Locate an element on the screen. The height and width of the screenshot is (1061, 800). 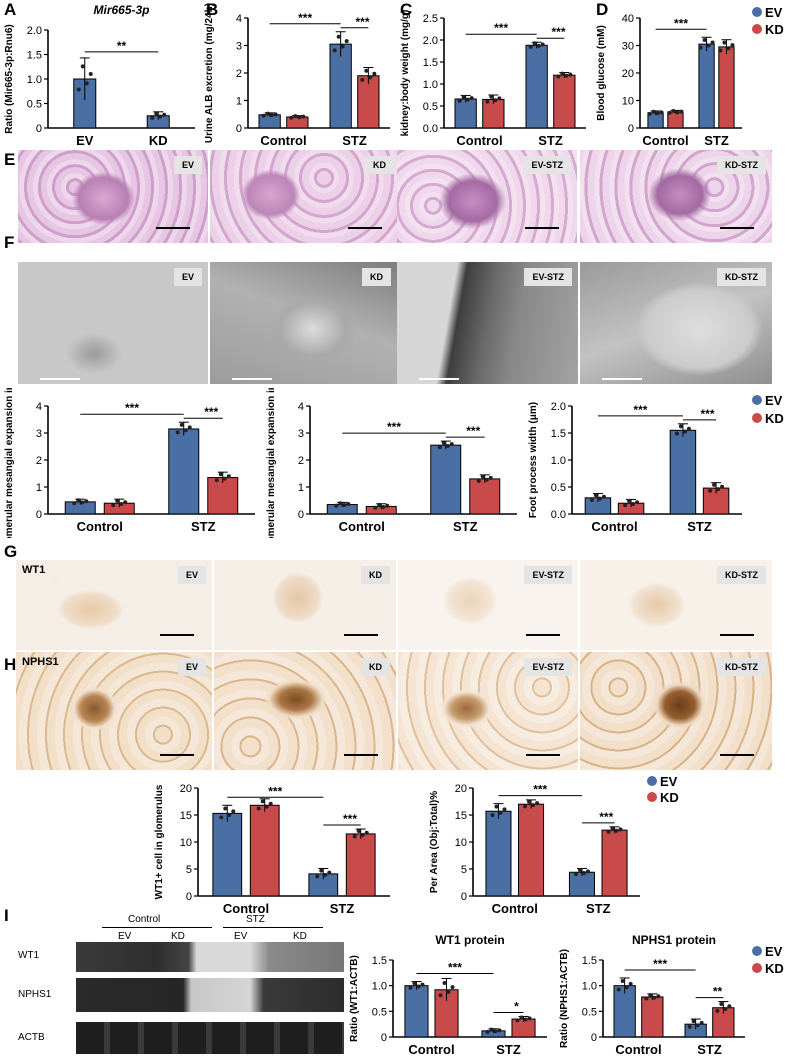
ihc-nphs1-ev-stz: EV-STZ is located at coordinates (488, 711).